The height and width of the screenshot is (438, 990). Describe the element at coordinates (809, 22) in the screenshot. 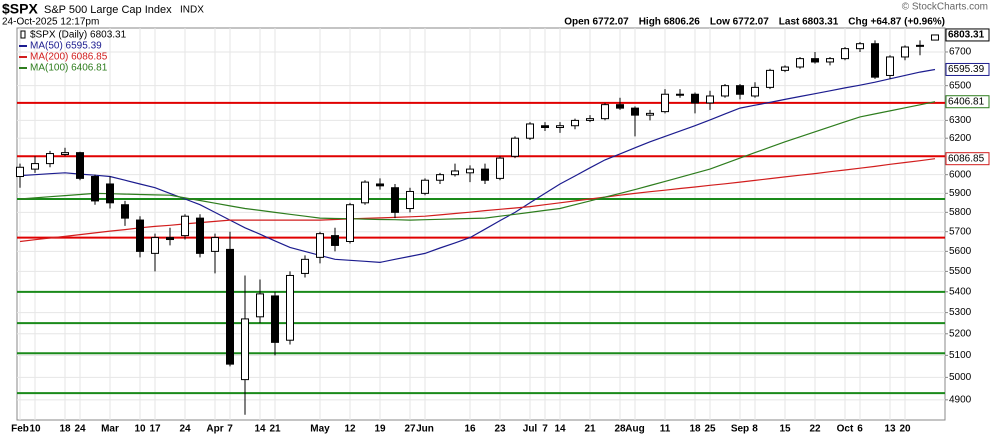

I see `stat: Last 6803.31` at that location.